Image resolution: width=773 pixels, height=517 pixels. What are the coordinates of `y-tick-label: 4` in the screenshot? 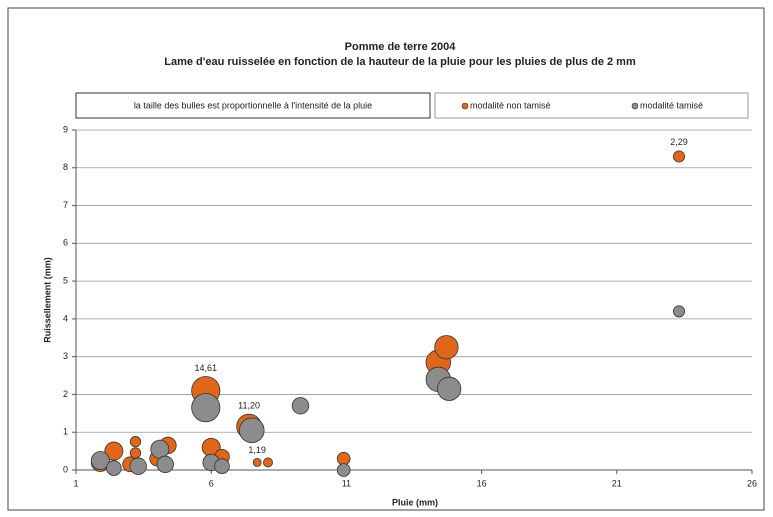 It's located at (65, 318).